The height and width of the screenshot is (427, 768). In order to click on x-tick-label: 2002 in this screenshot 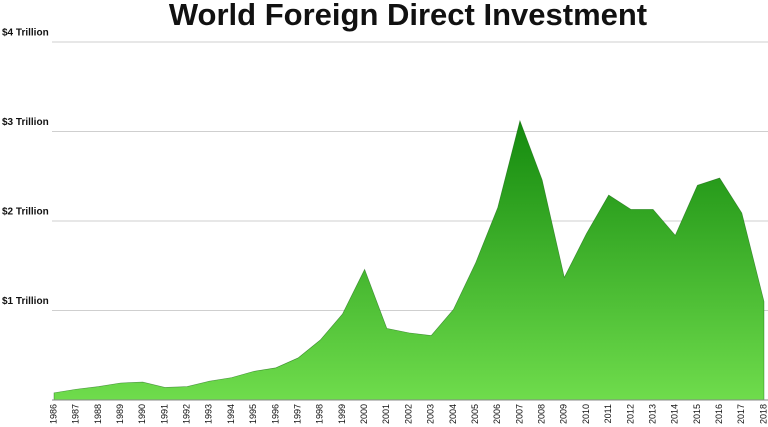, I will do `click(408, 414)`.